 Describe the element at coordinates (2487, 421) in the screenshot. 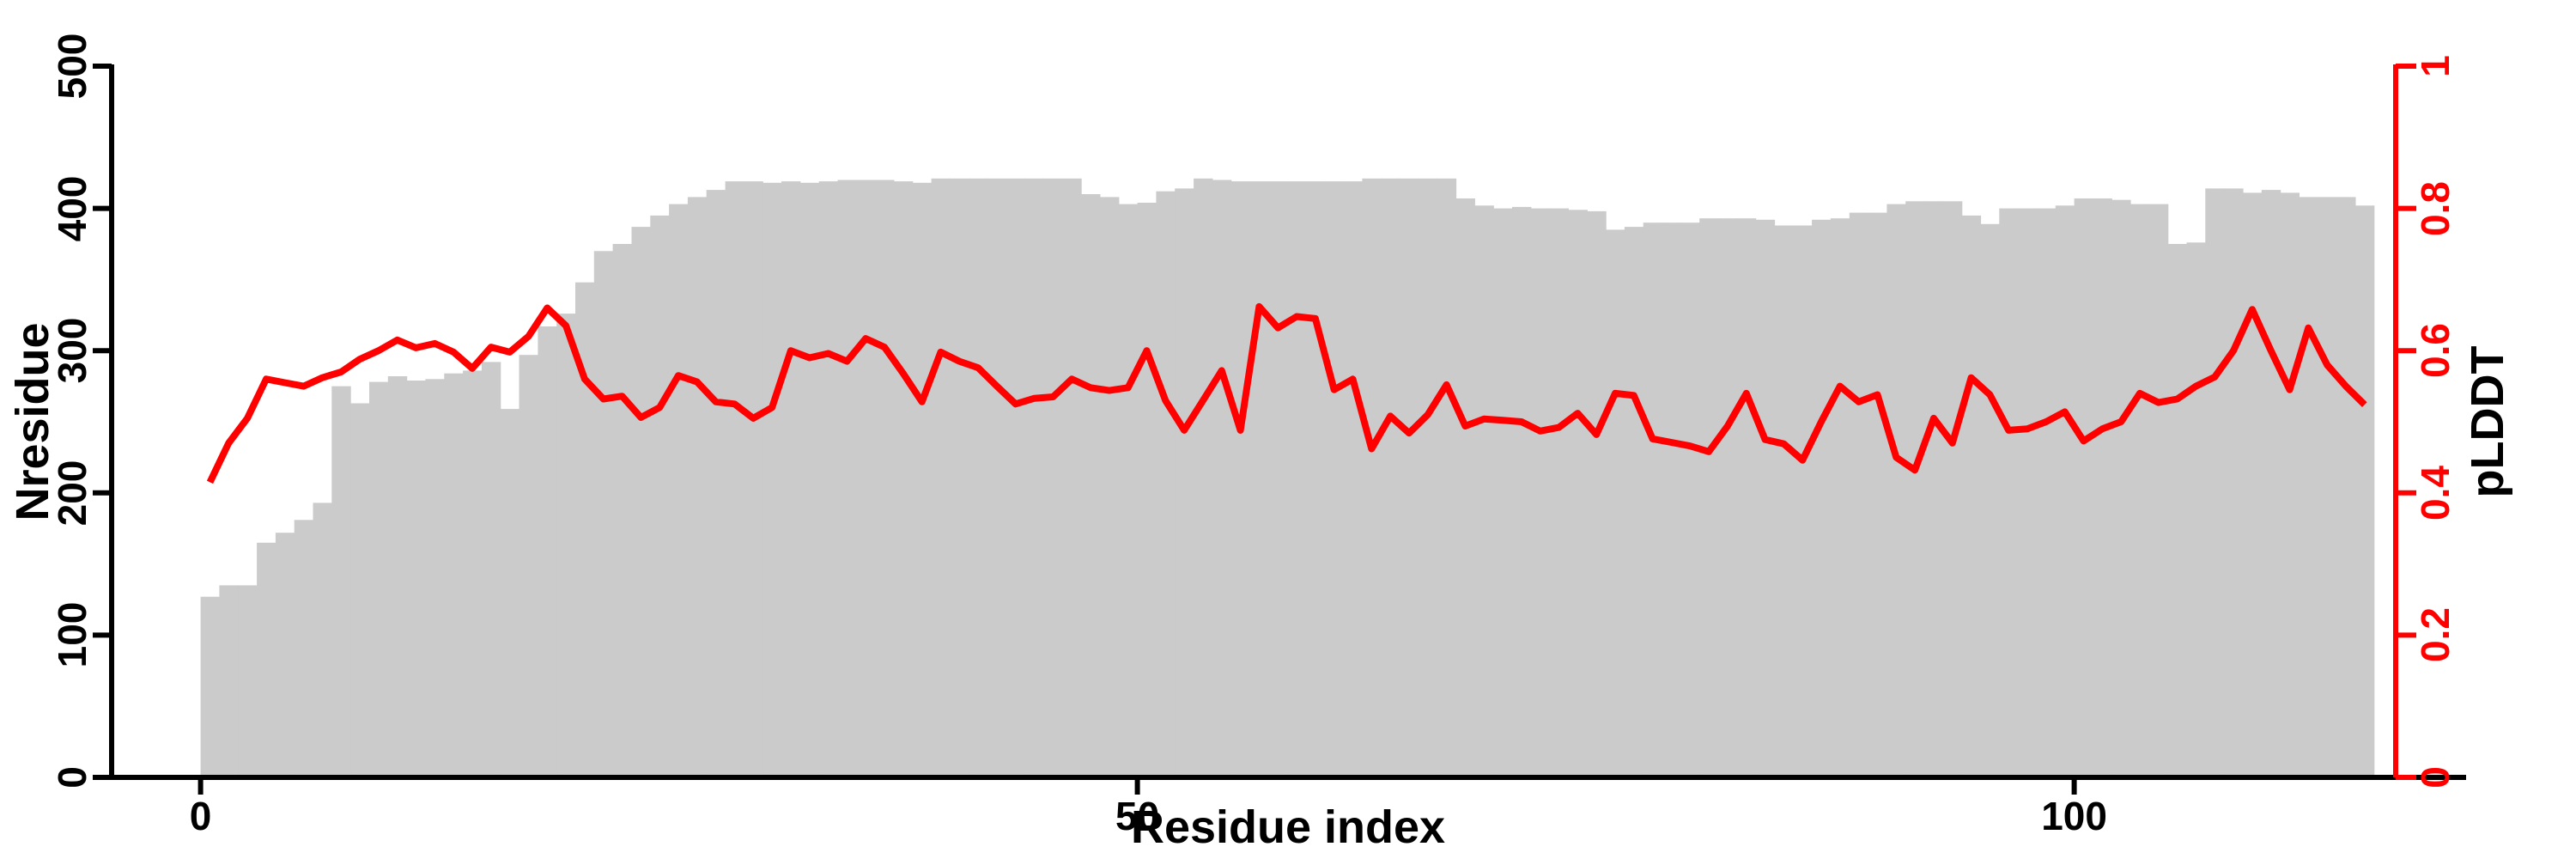

I see `right-axis-title: pLDDT` at that location.